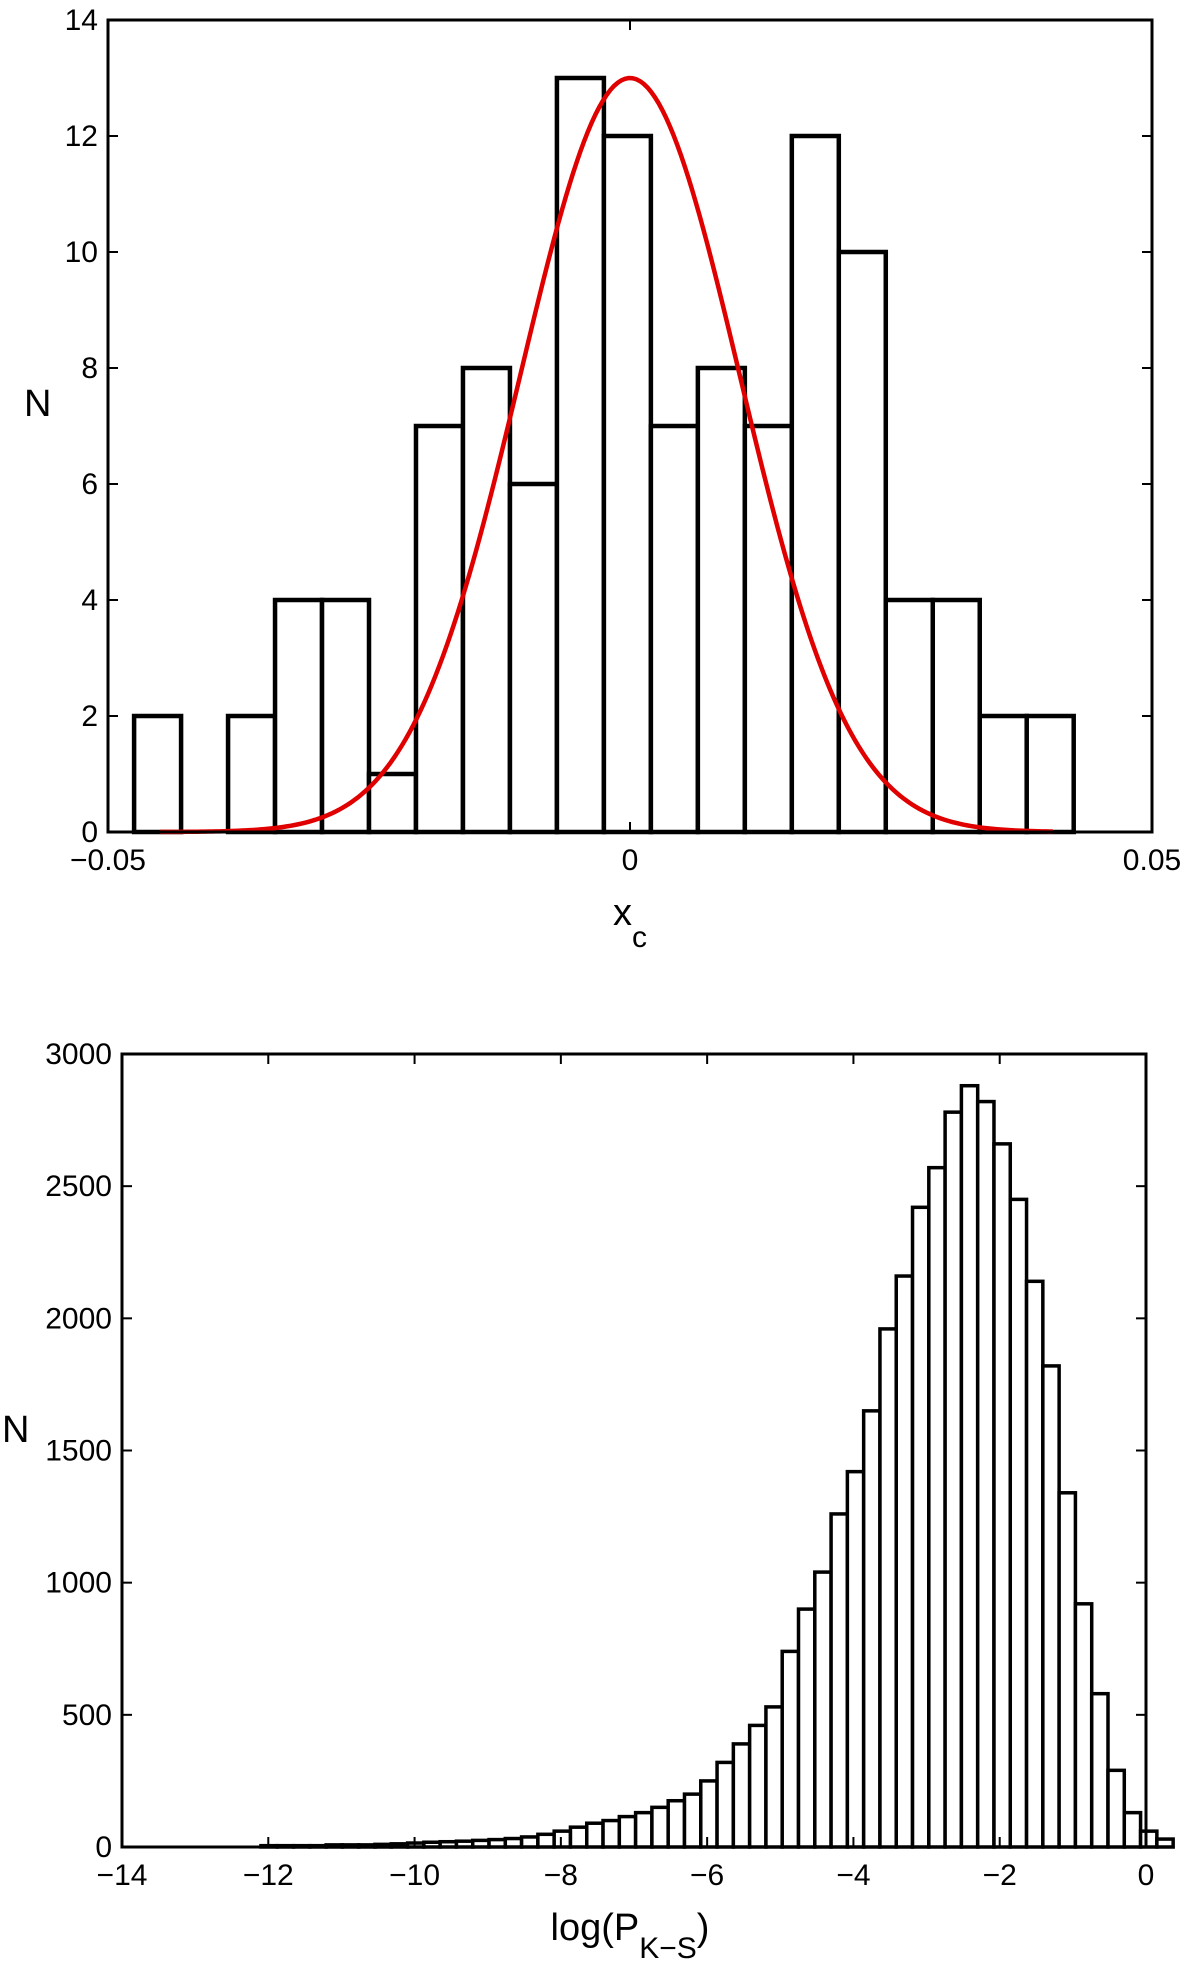 This screenshot has width=1200, height=1967. What do you see at coordinates (108, 860) in the screenshot?
I see `xc-x-tick-label: −0.05` at bounding box center [108, 860].